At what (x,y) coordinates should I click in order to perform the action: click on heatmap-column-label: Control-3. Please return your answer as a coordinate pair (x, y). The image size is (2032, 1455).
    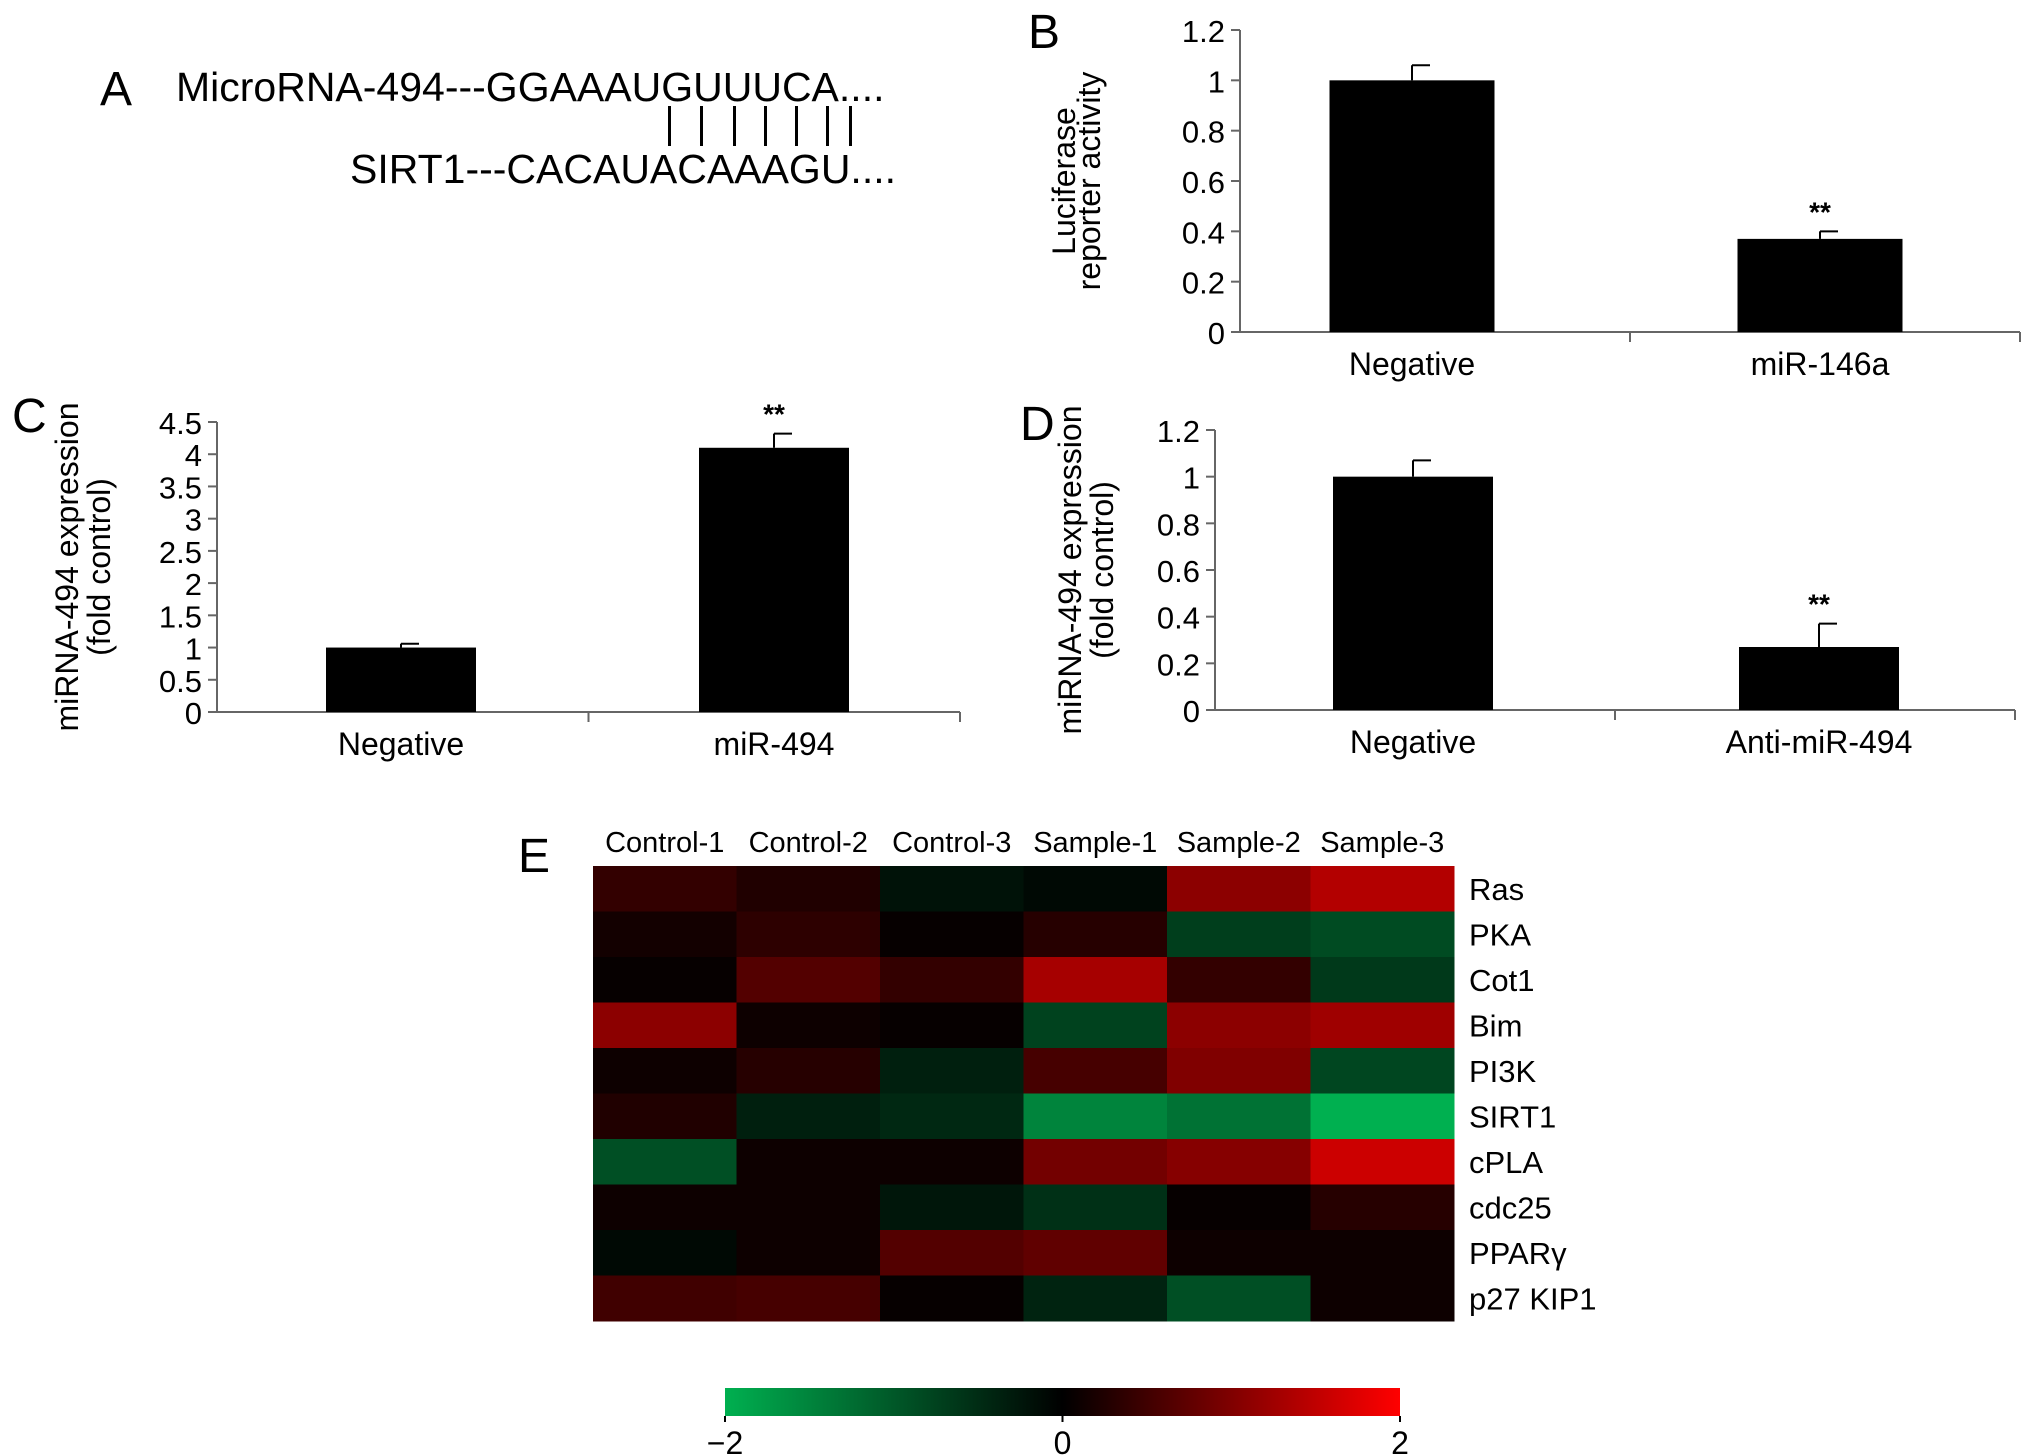
    Looking at the image, I should click on (951, 843).